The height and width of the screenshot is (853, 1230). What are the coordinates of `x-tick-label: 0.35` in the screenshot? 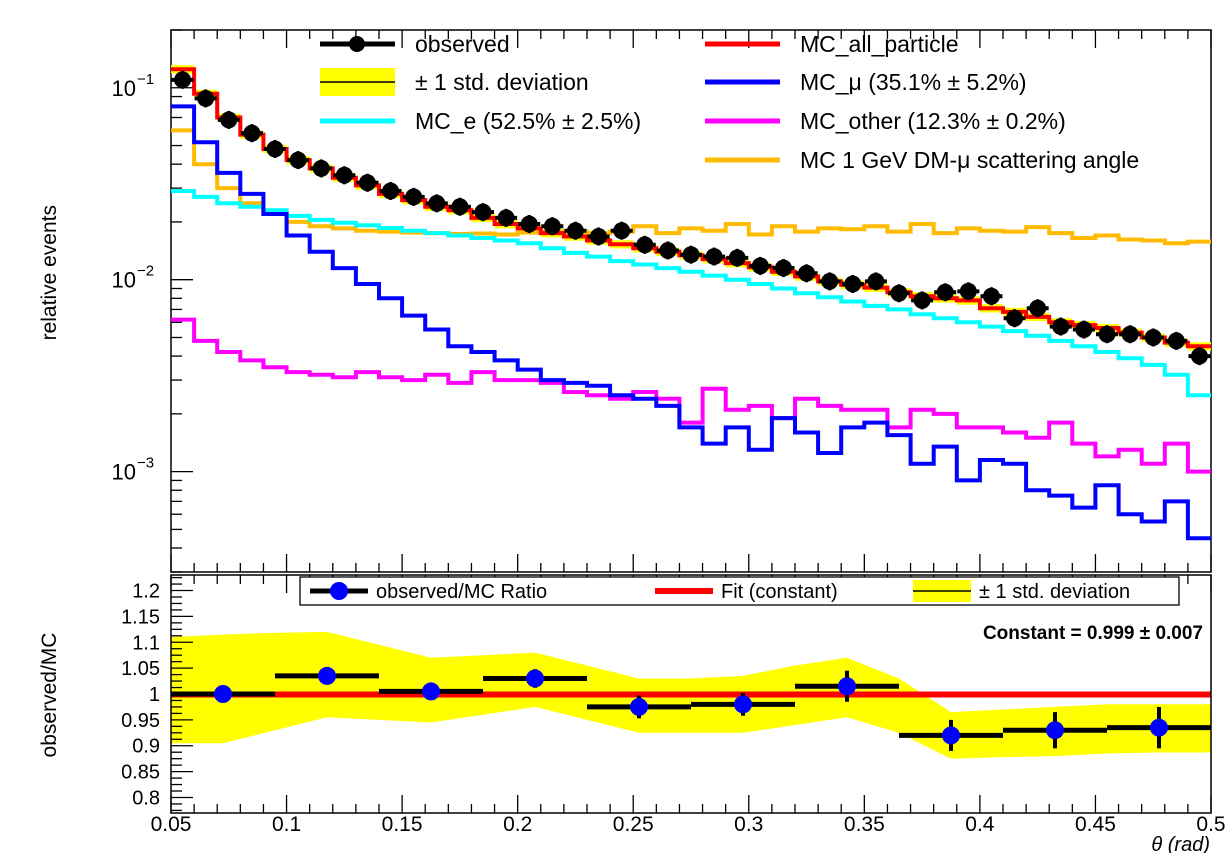 It's located at (864, 824).